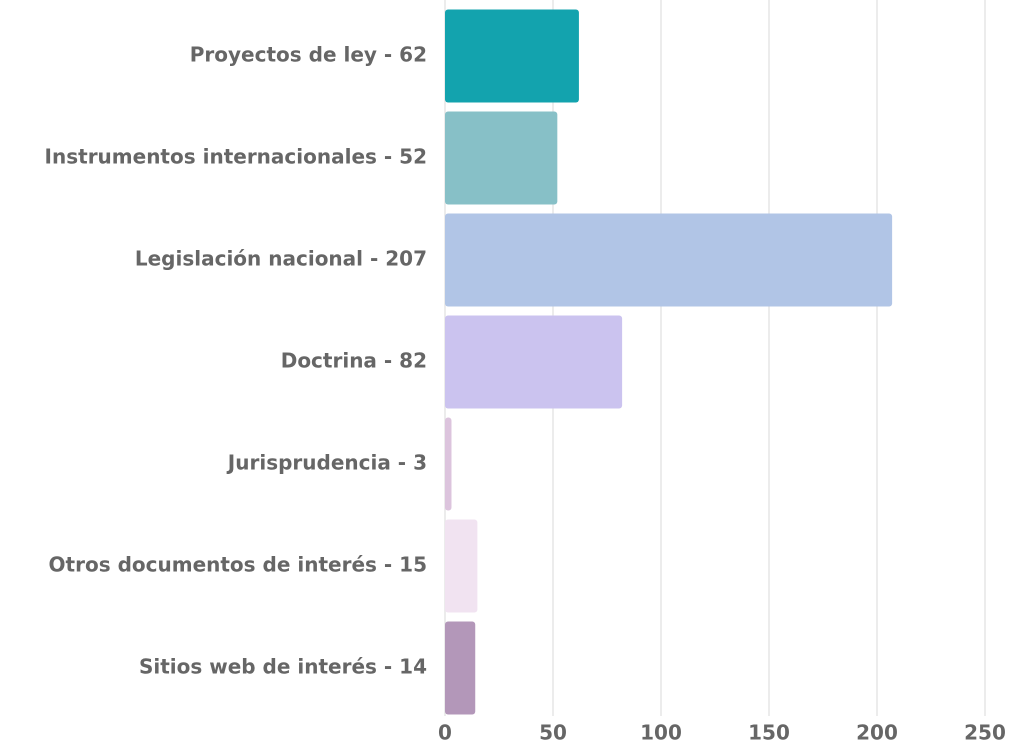 The width and height of the screenshot is (1013, 747). Describe the element at coordinates (238, 565) in the screenshot. I see `y-tick-label: Otros documentos de interés - 15` at that location.